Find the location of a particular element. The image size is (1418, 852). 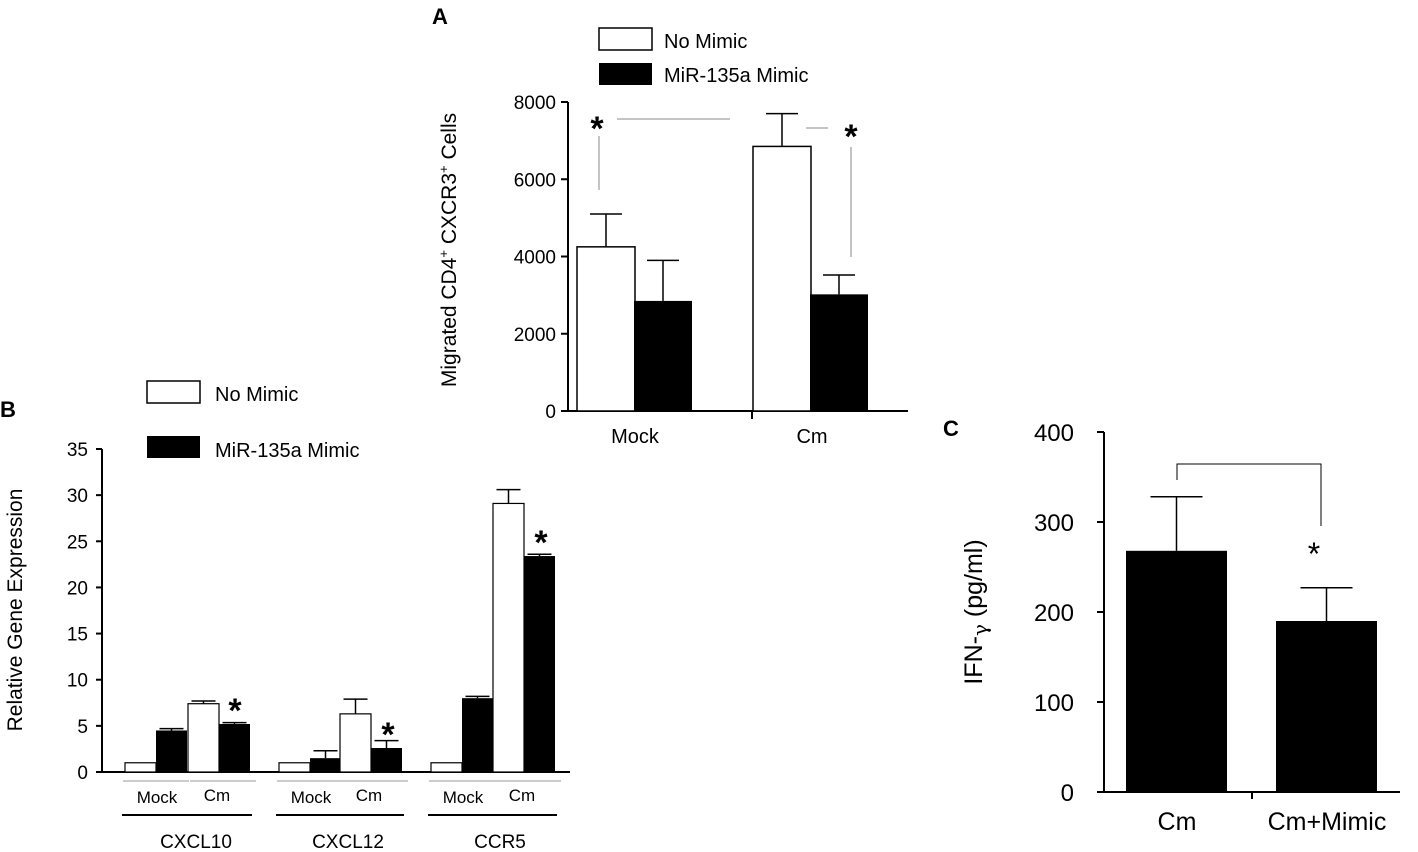

panel-b-y-tick-label: 25 is located at coordinates (77, 542).